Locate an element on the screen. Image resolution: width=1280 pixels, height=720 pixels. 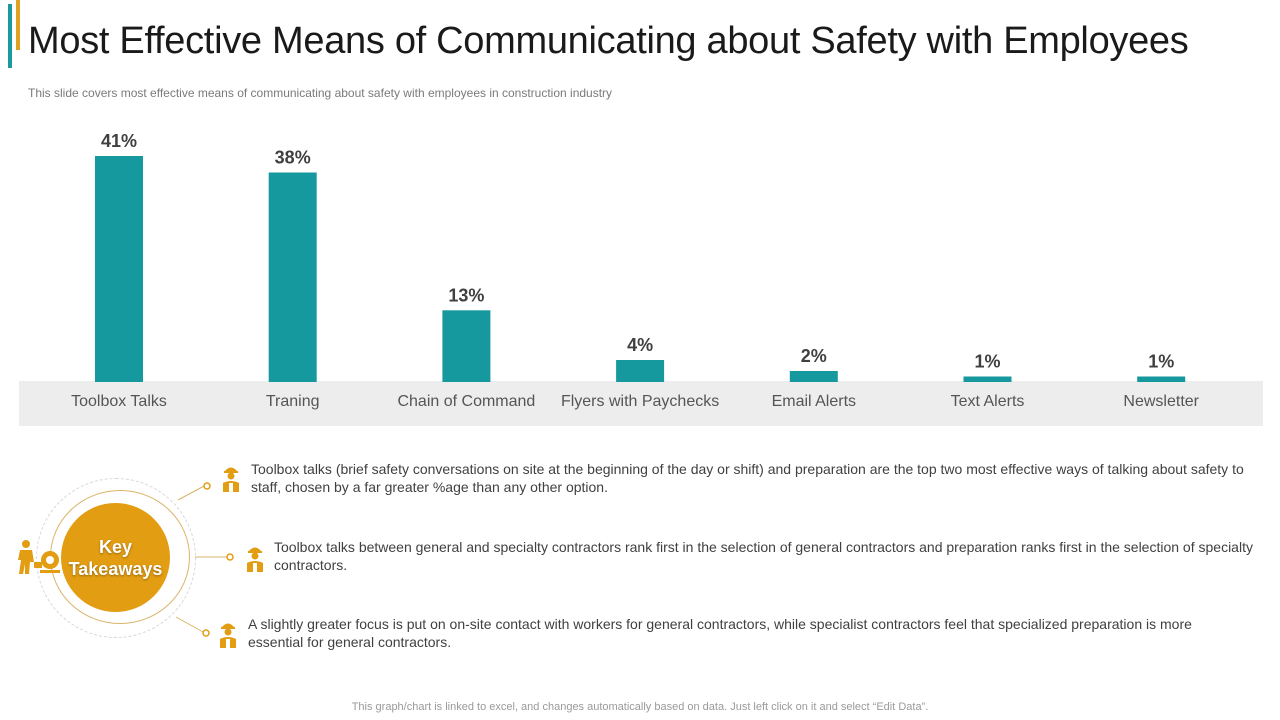
data-label-6: 1% is located at coordinates (1161, 362).